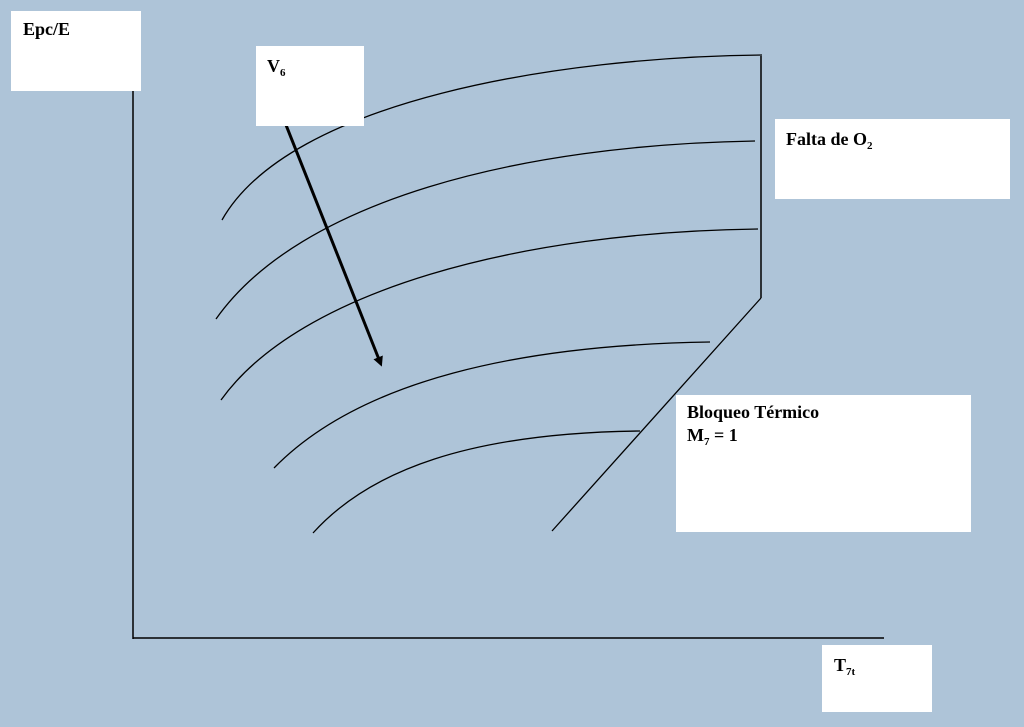 This screenshot has height=727, width=1024. What do you see at coordinates (829, 140) in the screenshot?
I see `oxygen-label: Falta de O2` at bounding box center [829, 140].